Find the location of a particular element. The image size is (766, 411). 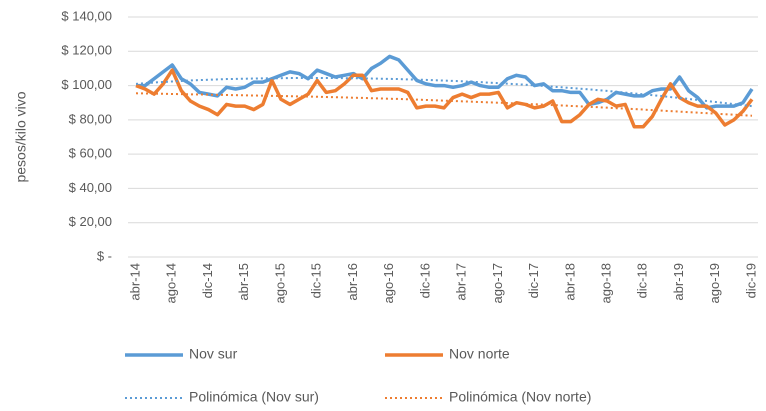

legend-label: Polinómica (Nov norte) is located at coordinates (520, 397).